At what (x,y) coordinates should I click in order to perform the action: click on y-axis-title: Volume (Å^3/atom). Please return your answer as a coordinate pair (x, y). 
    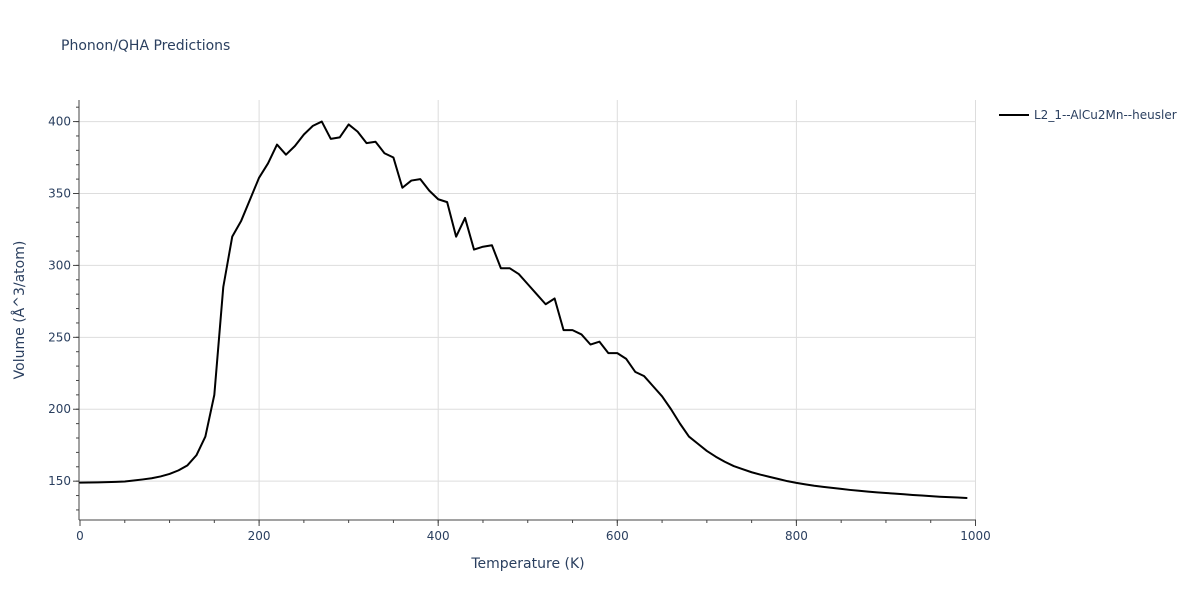
    Looking at the image, I should click on (19, 310).